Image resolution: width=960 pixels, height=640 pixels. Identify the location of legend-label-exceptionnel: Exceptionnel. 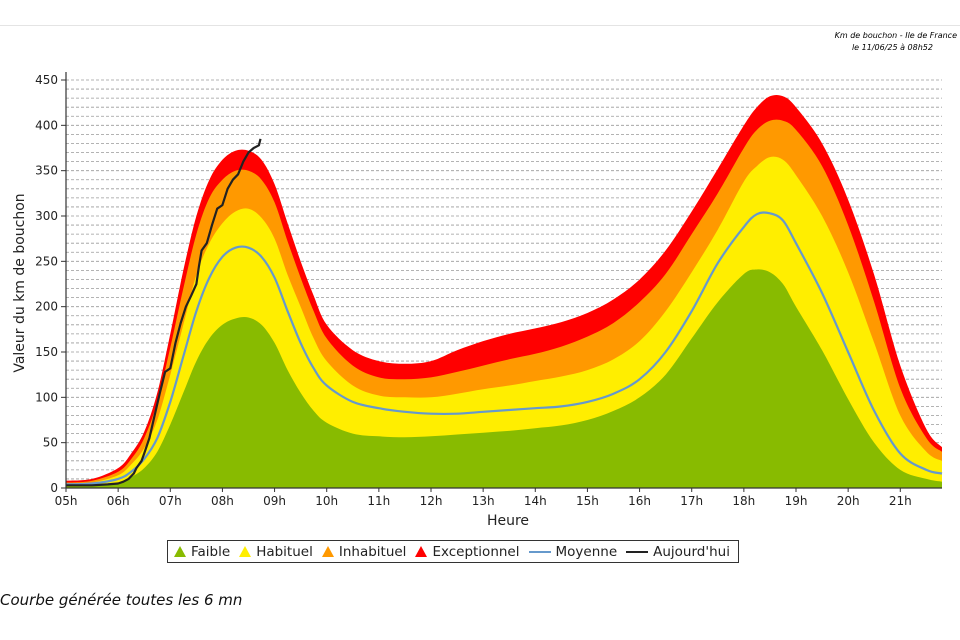
(476, 551).